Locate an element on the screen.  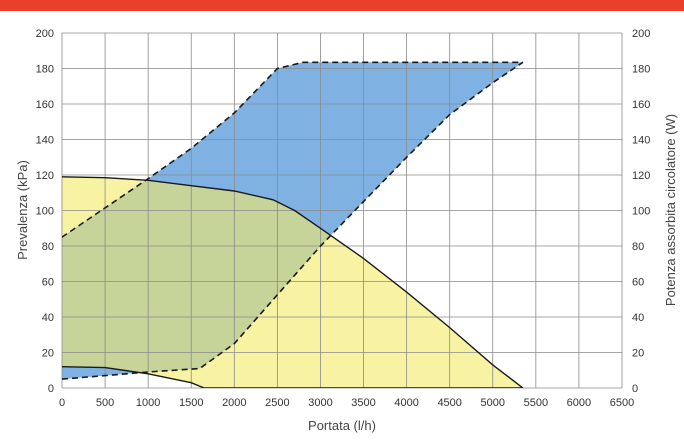
x-tick-label: 4000 is located at coordinates (406, 403).